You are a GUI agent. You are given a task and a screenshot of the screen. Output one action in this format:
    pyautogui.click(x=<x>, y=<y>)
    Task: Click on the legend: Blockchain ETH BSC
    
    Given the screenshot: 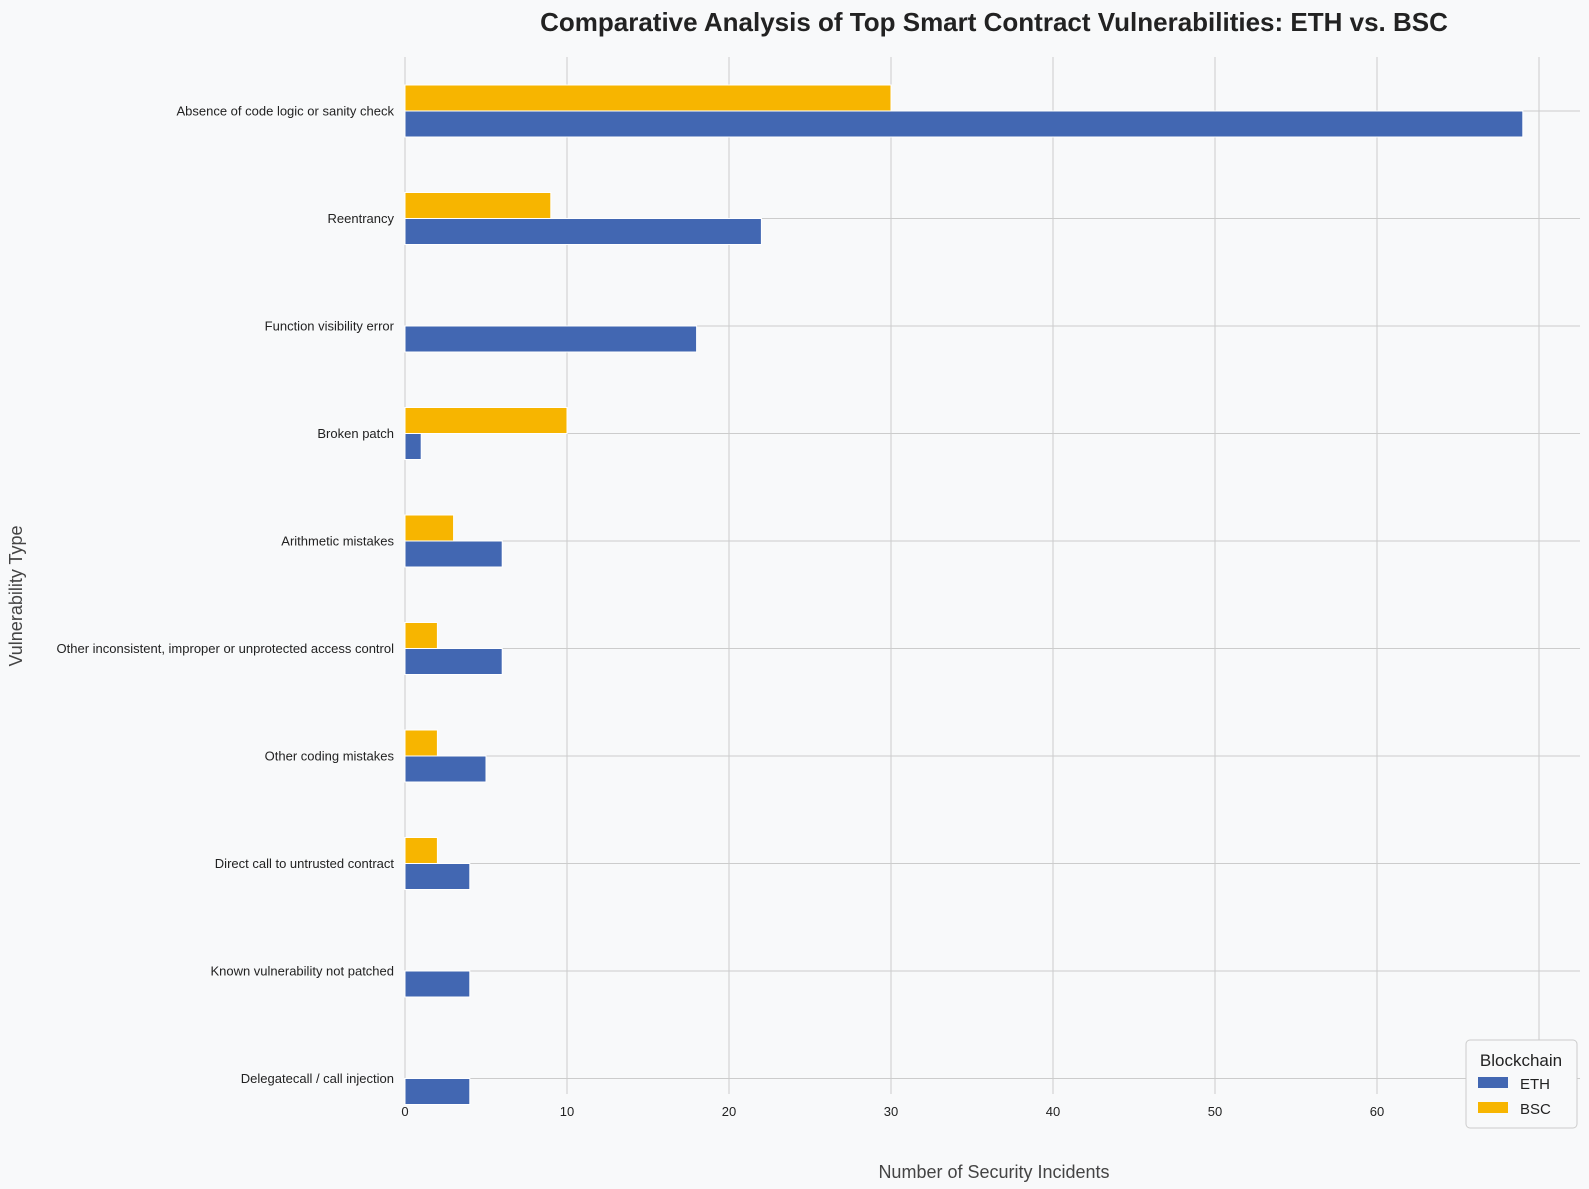 What is the action you would take?
    pyautogui.click(x=1521, y=1084)
    